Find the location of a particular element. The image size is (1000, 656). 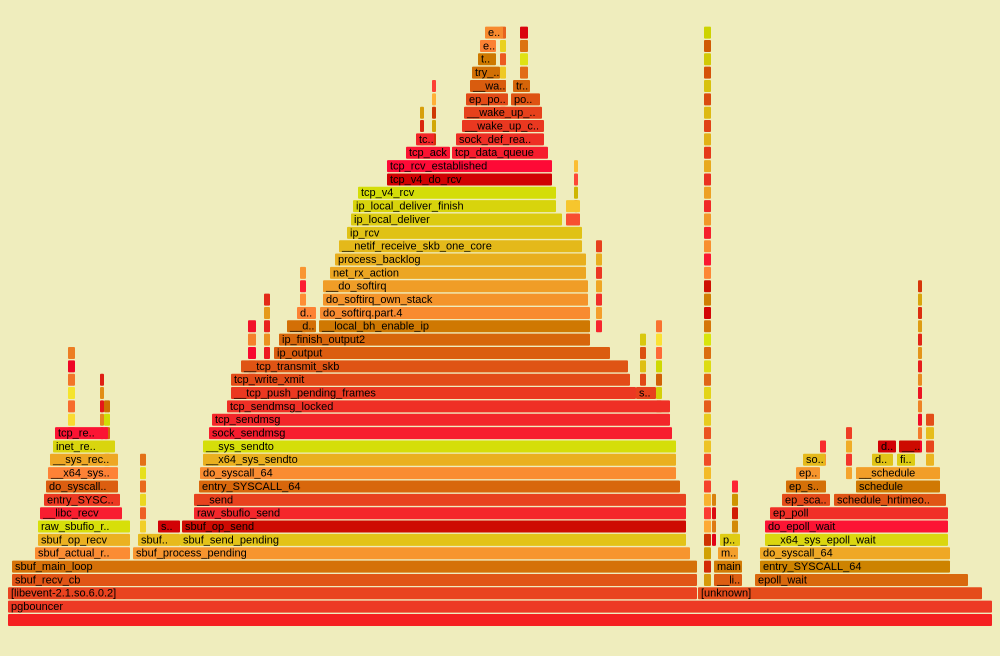

frame: tc.. is located at coordinates (425, 139).